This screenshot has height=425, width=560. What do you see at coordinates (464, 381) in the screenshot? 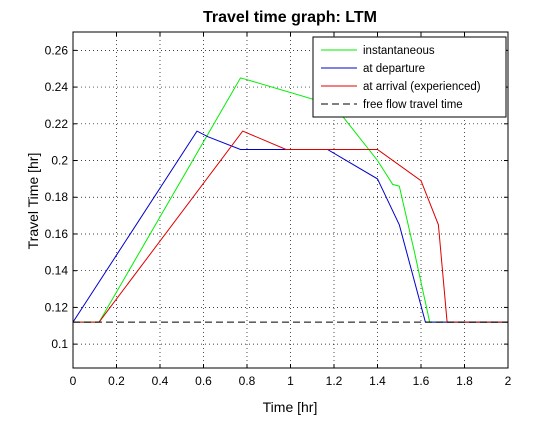
I see `x-tick-label: 1.8` at bounding box center [464, 381].